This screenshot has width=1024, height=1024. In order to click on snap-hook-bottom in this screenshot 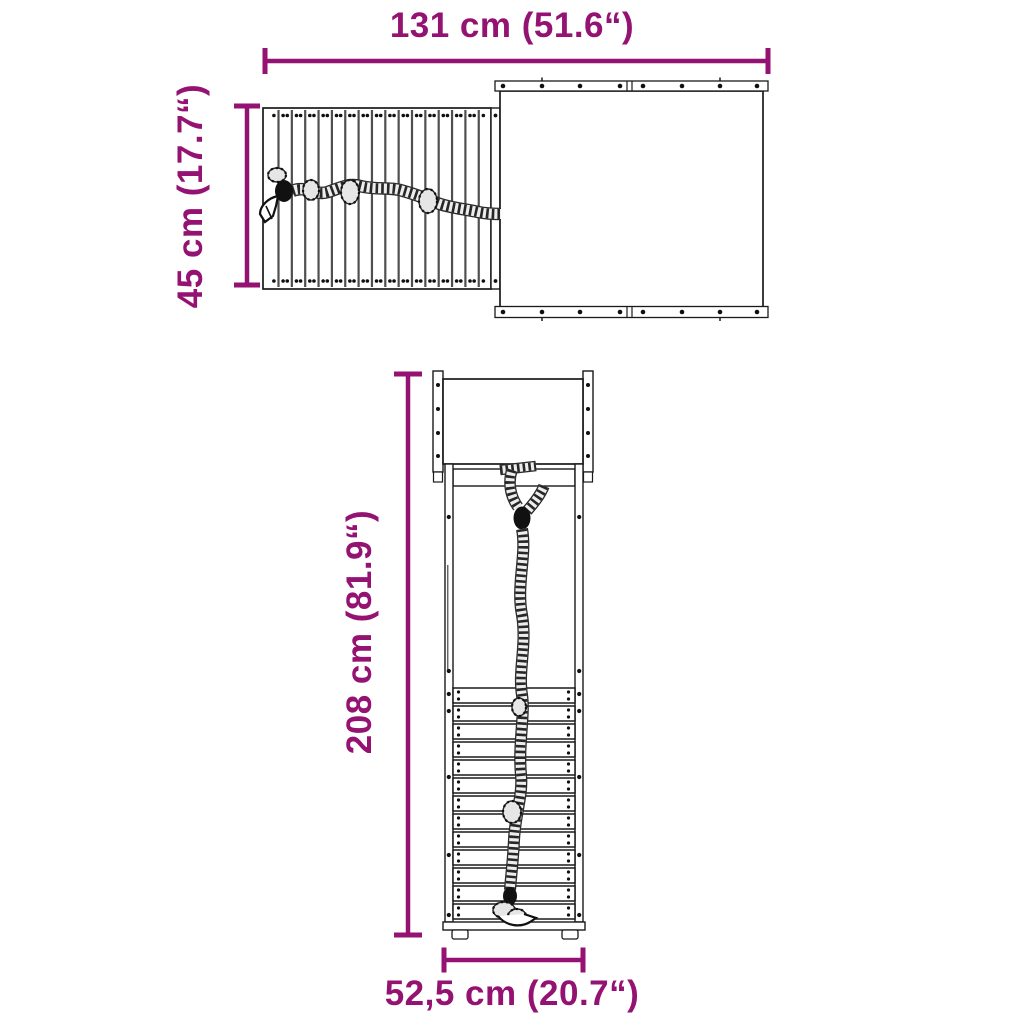, I will do `click(518, 919)`.